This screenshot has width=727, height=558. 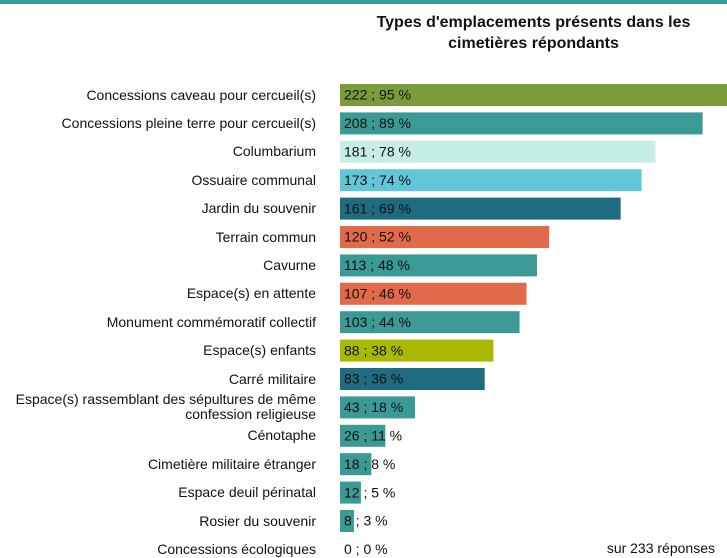 I want to click on value-label: 208 ; 89 %, so click(x=377, y=123).